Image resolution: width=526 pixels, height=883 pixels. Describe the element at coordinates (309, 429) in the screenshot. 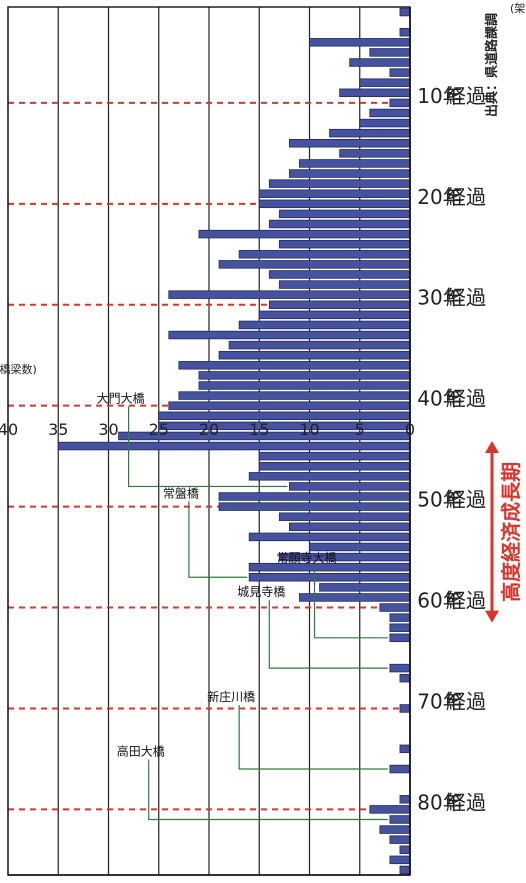

I see `y-tick-label: 10` at that location.